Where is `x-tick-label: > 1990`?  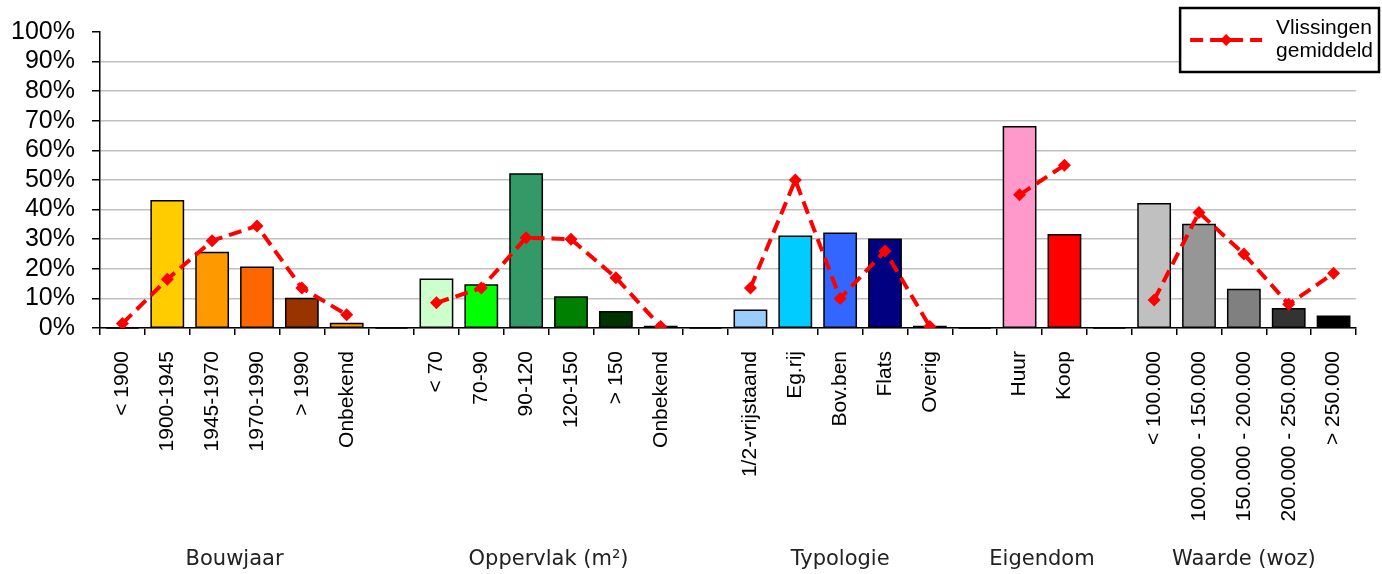
x-tick-label: > 1990 is located at coordinates (300, 383).